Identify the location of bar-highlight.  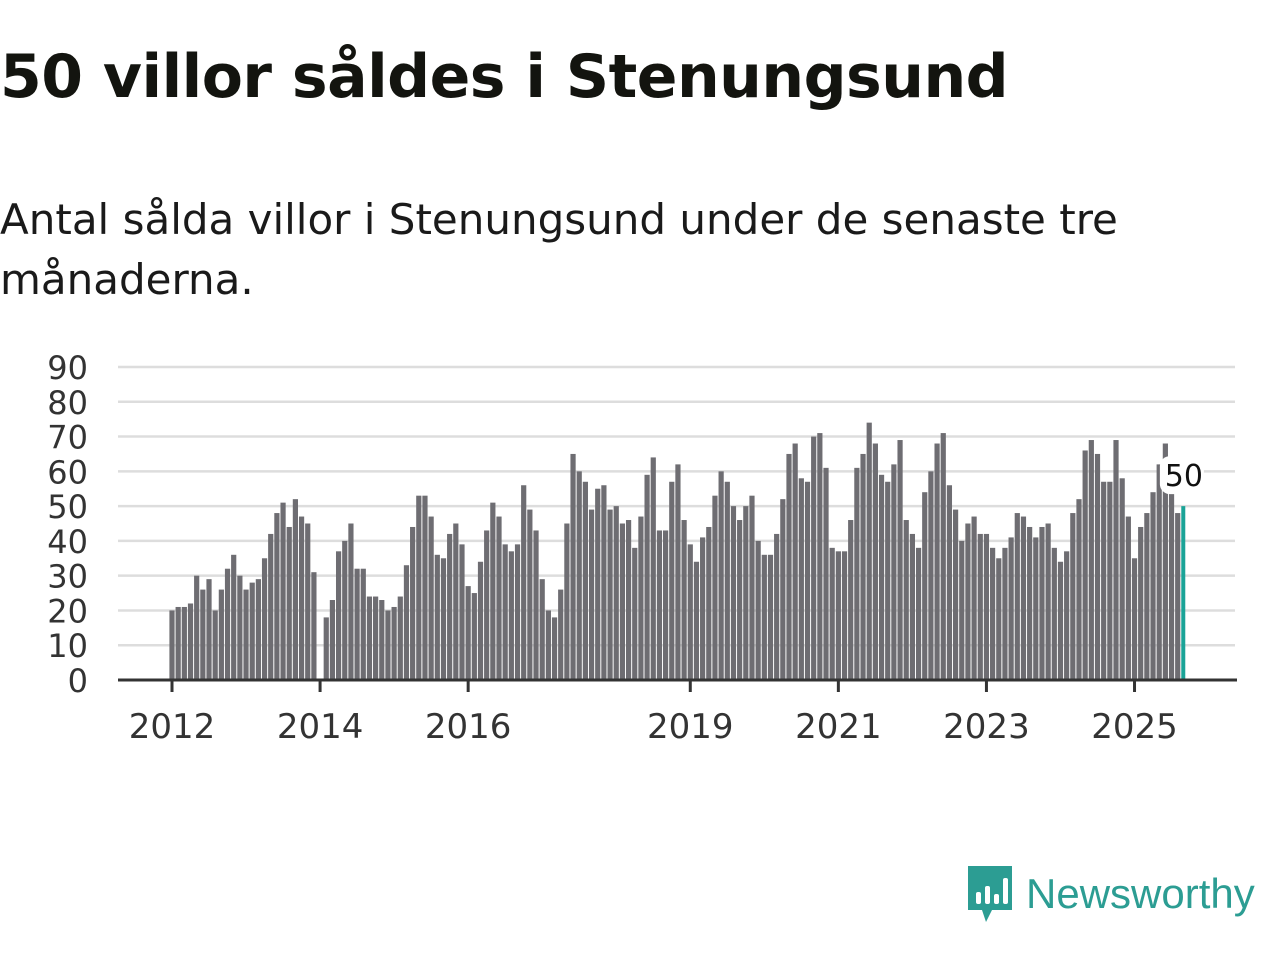
(1183, 593).